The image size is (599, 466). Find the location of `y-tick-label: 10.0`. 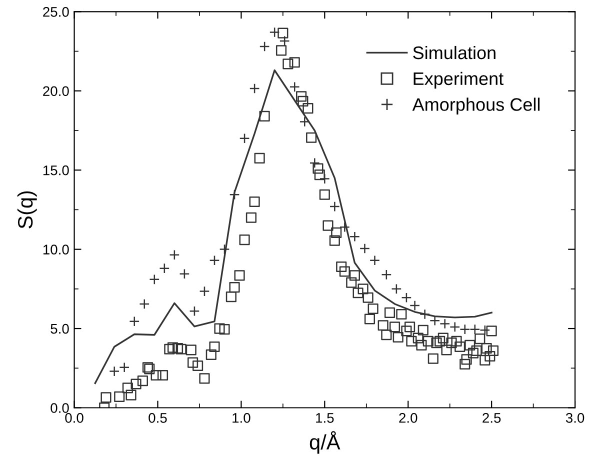

y-tick-label: 10.0 is located at coordinates (56, 249).